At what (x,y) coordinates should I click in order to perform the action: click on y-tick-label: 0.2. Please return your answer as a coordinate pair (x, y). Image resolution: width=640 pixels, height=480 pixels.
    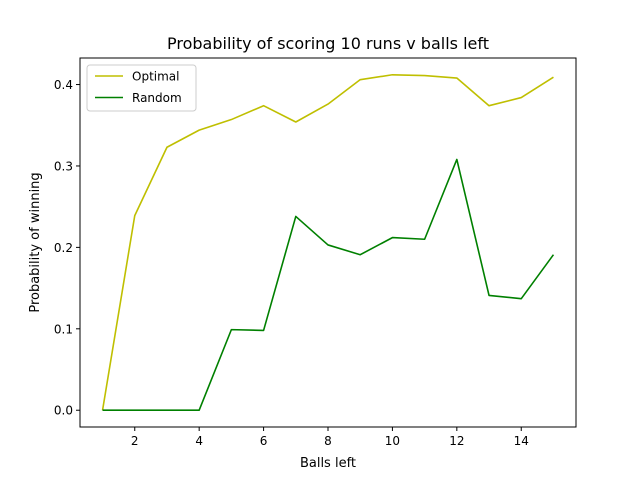
    Looking at the image, I should click on (63, 248).